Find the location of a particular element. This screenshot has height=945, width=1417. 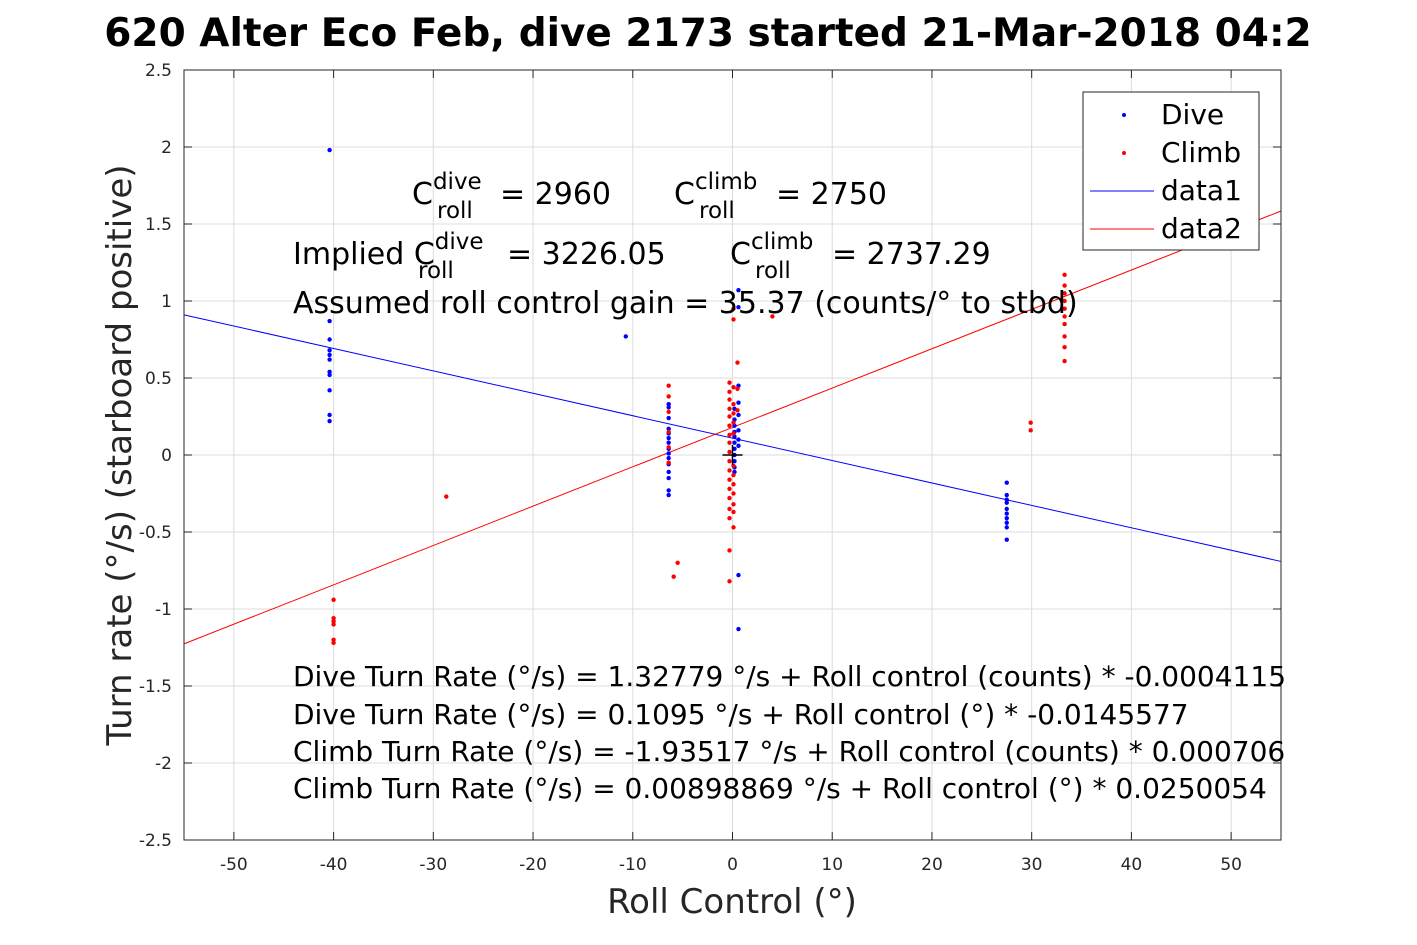

c-dive-prefix: C is located at coordinates (422, 194).